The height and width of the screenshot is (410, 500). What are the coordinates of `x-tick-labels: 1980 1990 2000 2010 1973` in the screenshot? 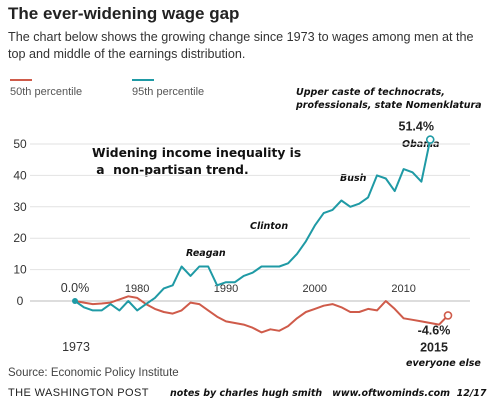 It's located at (239, 318).